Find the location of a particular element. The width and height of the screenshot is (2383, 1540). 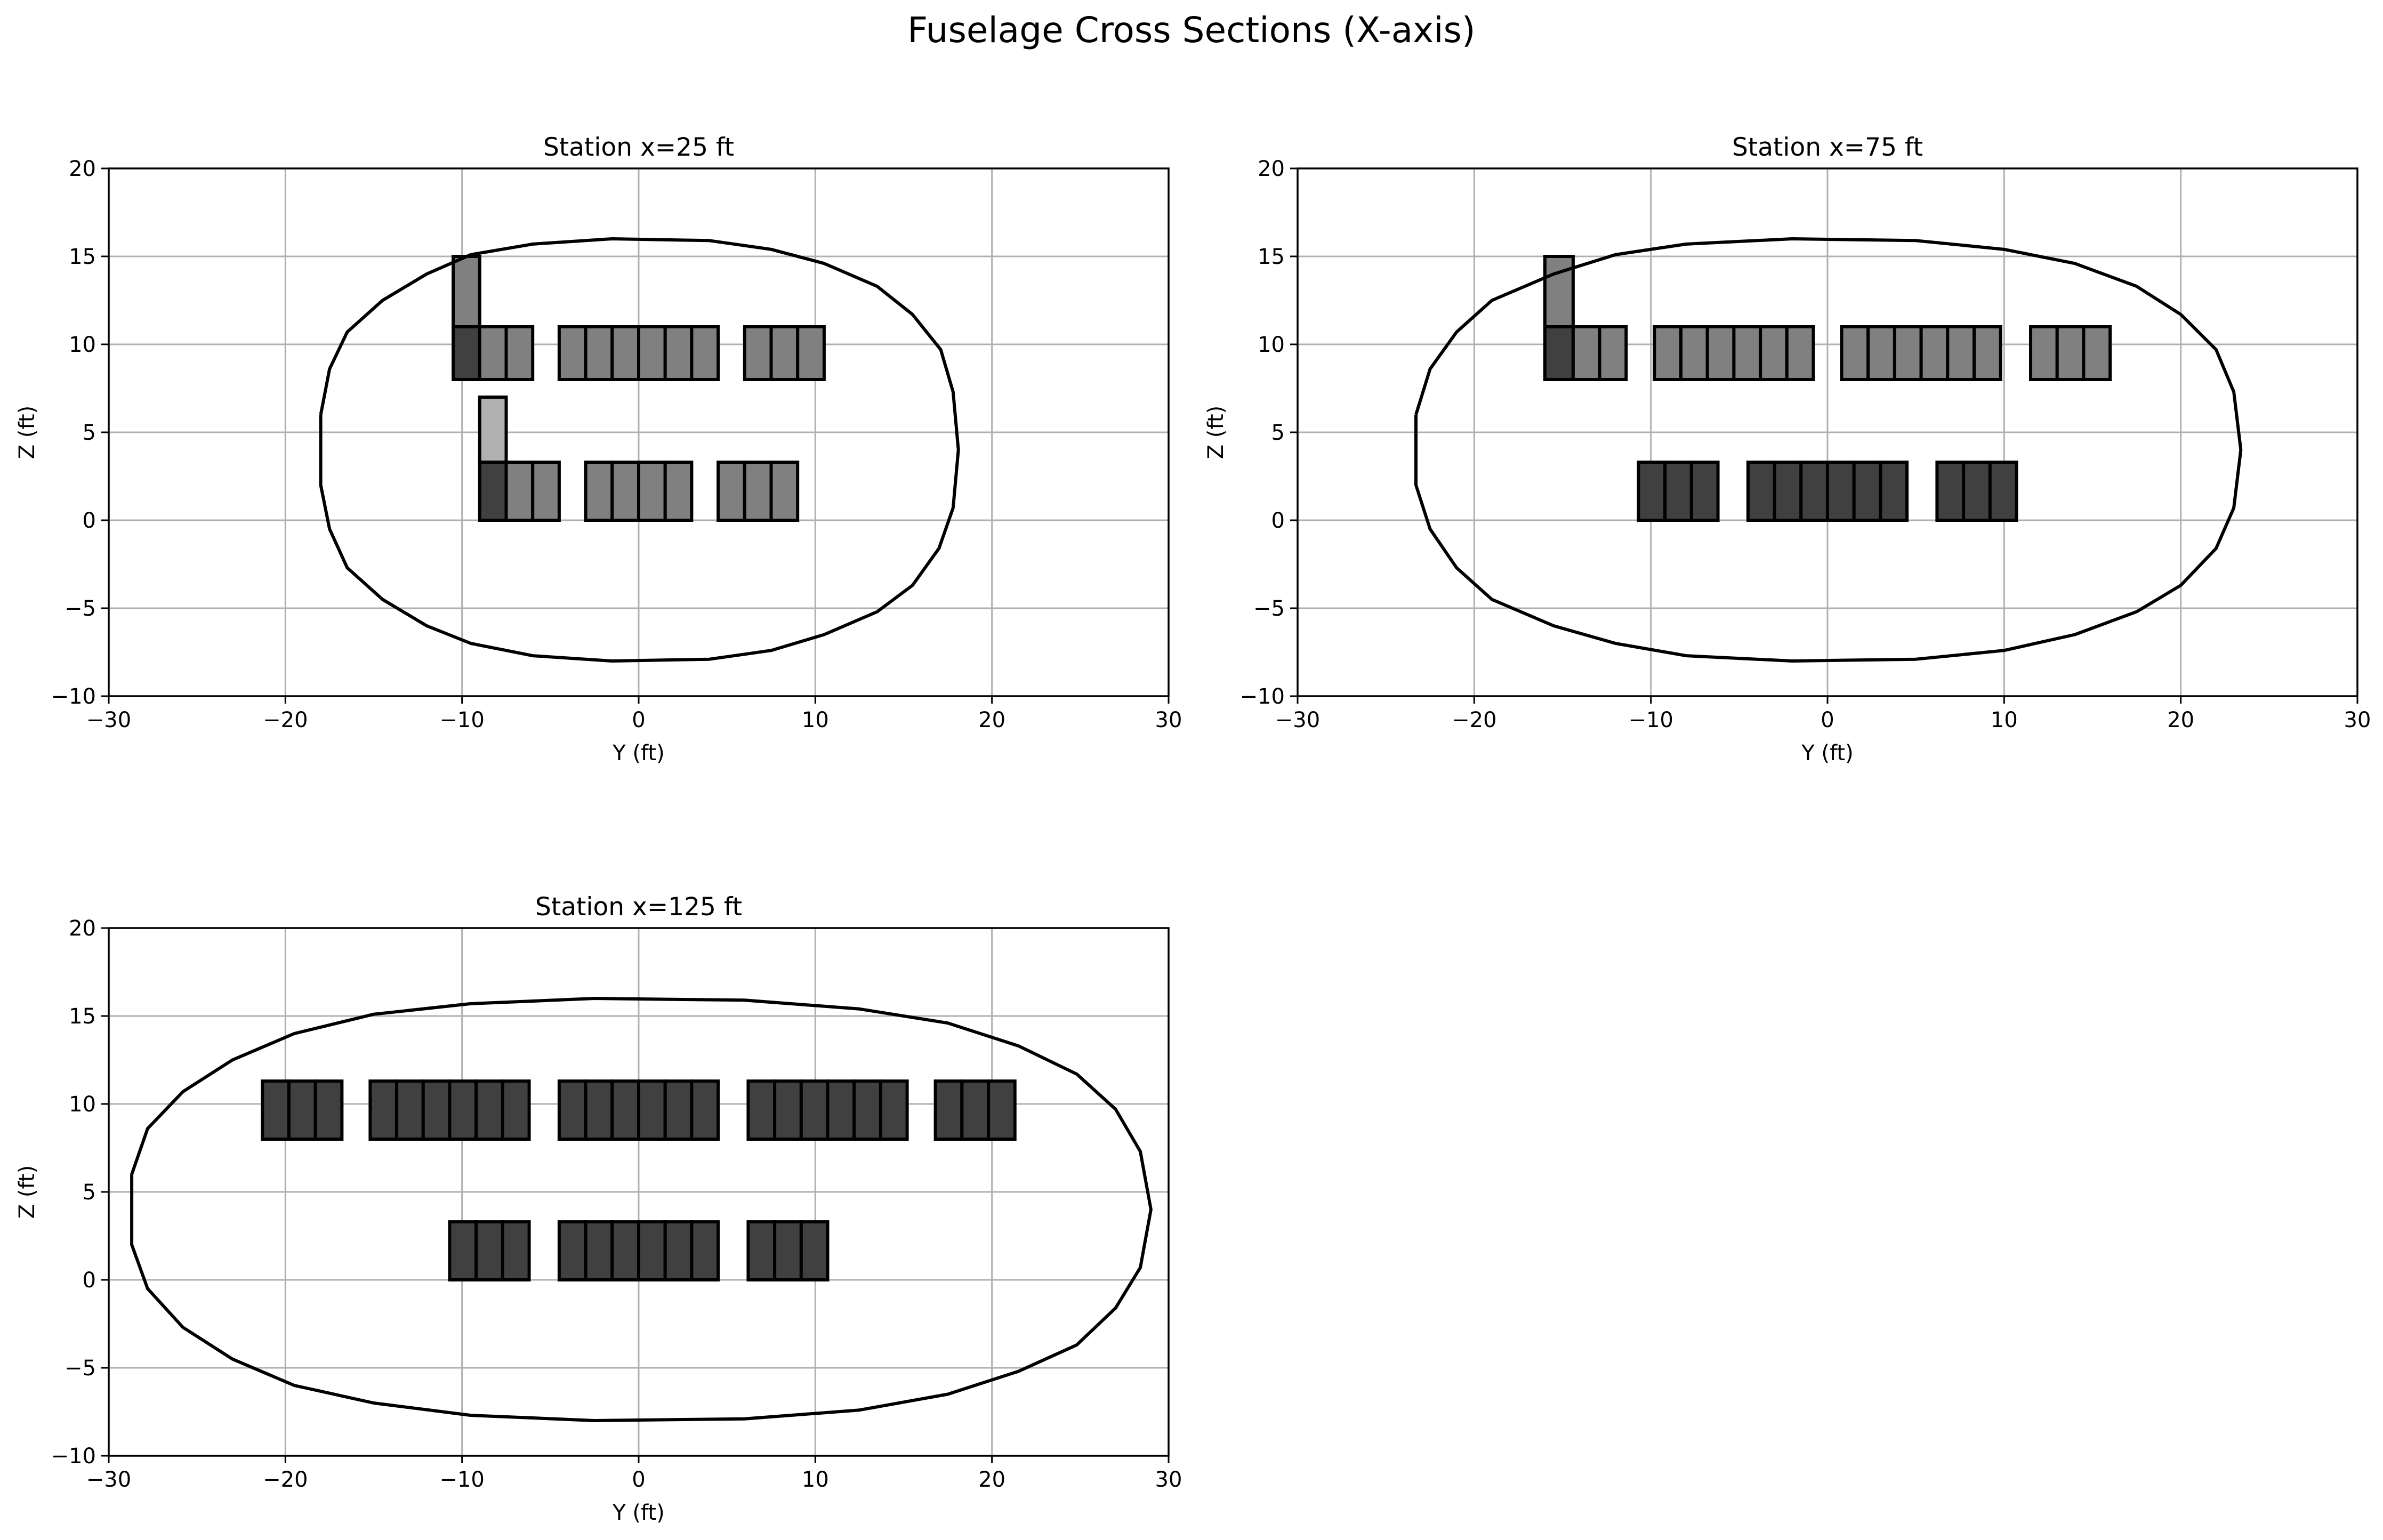

seat-block-light is located at coordinates (493, 430).